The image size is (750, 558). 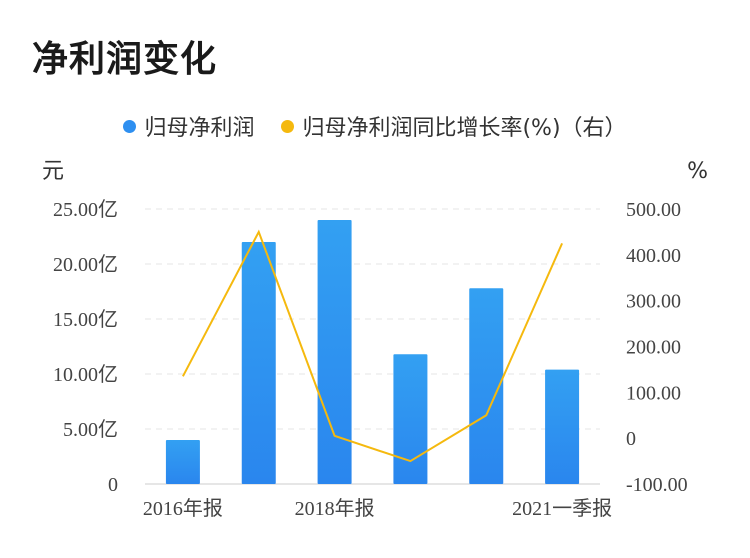 I want to click on legend-label-net-profit: 归母净利润, so click(x=199, y=128).